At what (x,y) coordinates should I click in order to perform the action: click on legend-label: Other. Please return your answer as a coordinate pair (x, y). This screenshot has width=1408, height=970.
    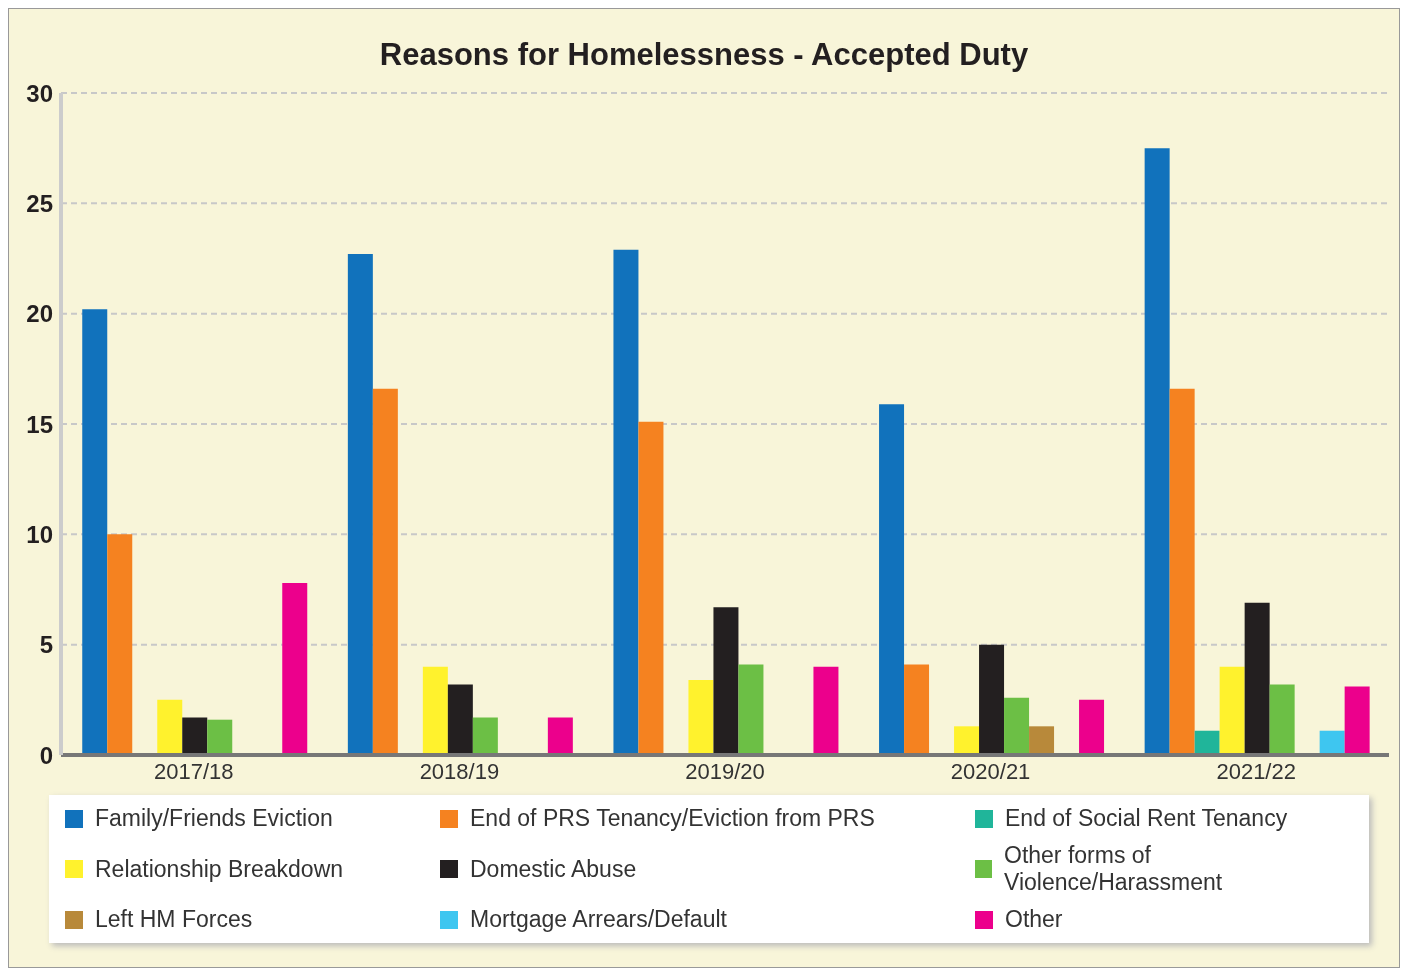
    Looking at the image, I should click on (1034, 919).